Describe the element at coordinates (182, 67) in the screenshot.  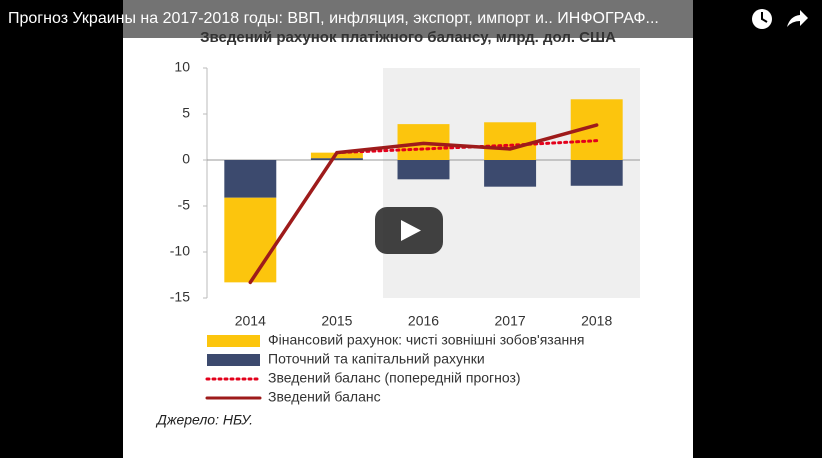
I see `y-tick-label: 10` at that location.